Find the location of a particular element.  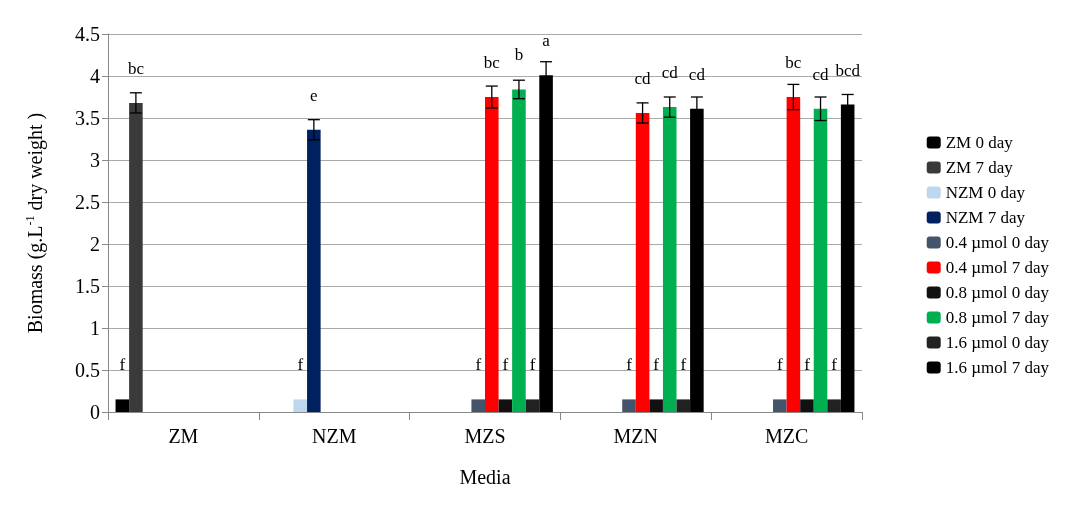

legend-label: ZM 7 day is located at coordinates (979, 167).